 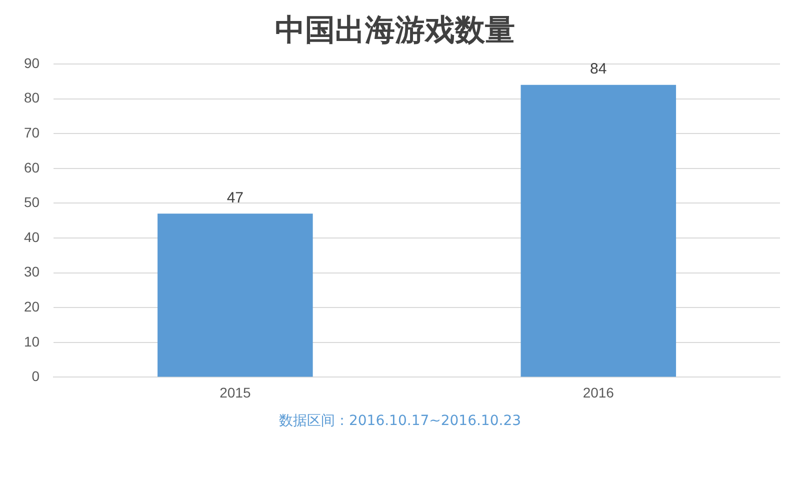 What do you see at coordinates (32, 202) in the screenshot?
I see `y-tick-label: 50` at bounding box center [32, 202].